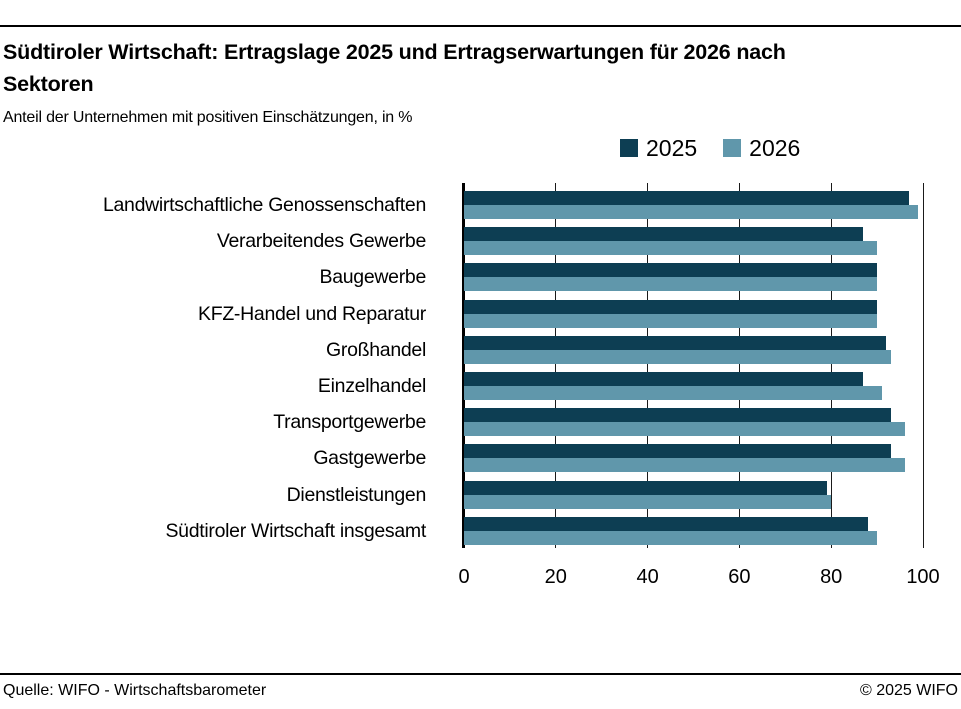  I want to click on legend-label-2025: 2025, so click(672, 148).